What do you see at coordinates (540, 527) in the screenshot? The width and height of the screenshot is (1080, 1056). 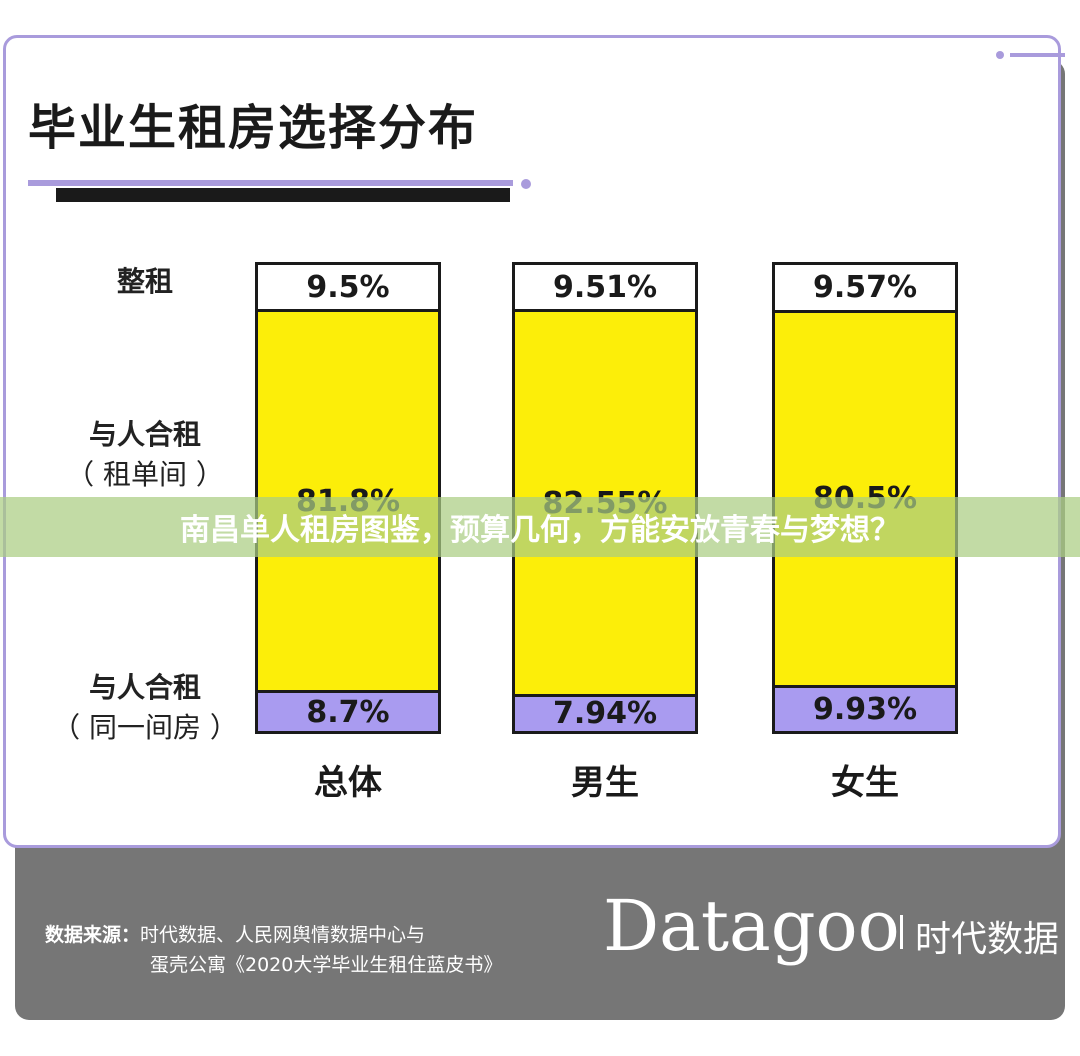 I see `overlay-banner: 南昌单人租房图鉴，预算几何，方能安放青春与梦想？` at bounding box center [540, 527].